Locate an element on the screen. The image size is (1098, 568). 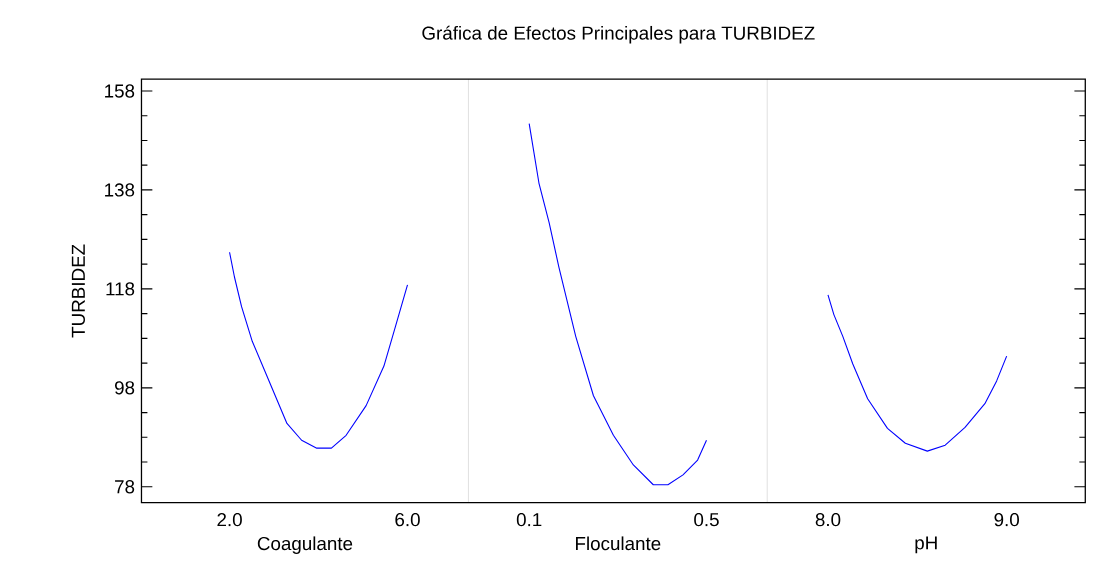
x-tick-label: 8.0 is located at coordinates (828, 520).